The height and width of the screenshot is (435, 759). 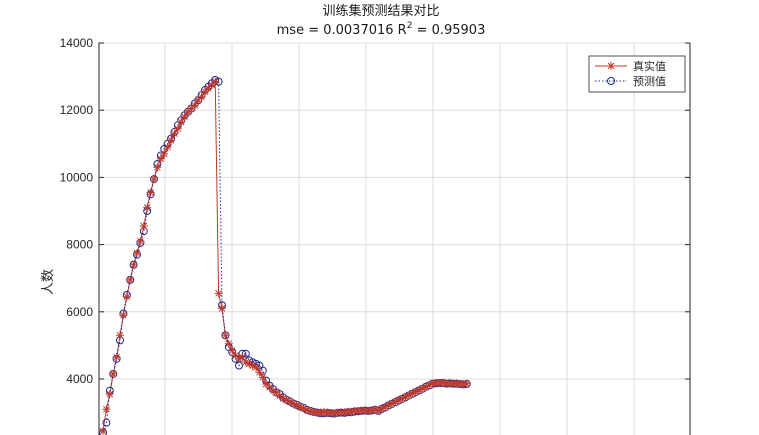 What do you see at coordinates (48, 282) in the screenshot?
I see `y-axis-label: 人数` at bounding box center [48, 282].